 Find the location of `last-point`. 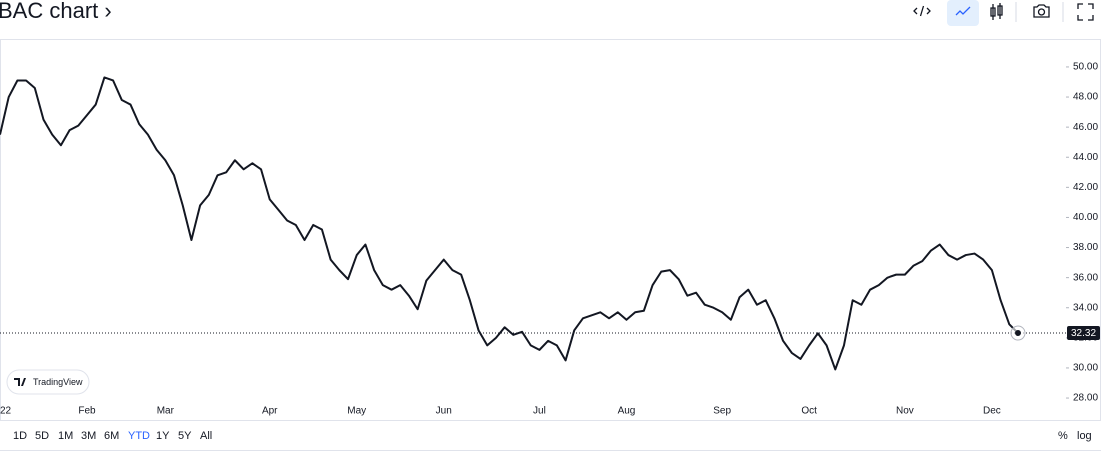

last-point is located at coordinates (1018, 333).